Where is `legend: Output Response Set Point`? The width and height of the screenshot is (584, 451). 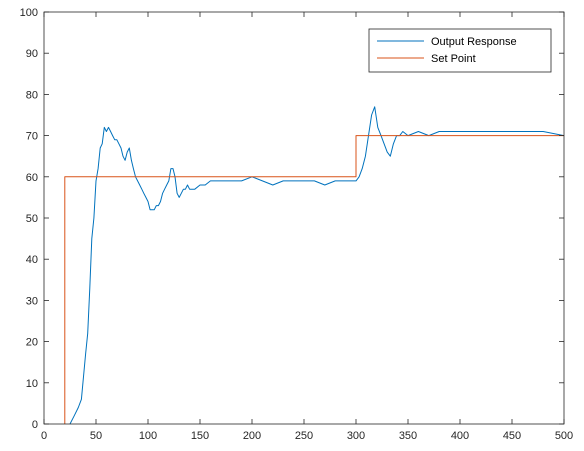
legend: Output Response Set Point is located at coordinates (460, 50).